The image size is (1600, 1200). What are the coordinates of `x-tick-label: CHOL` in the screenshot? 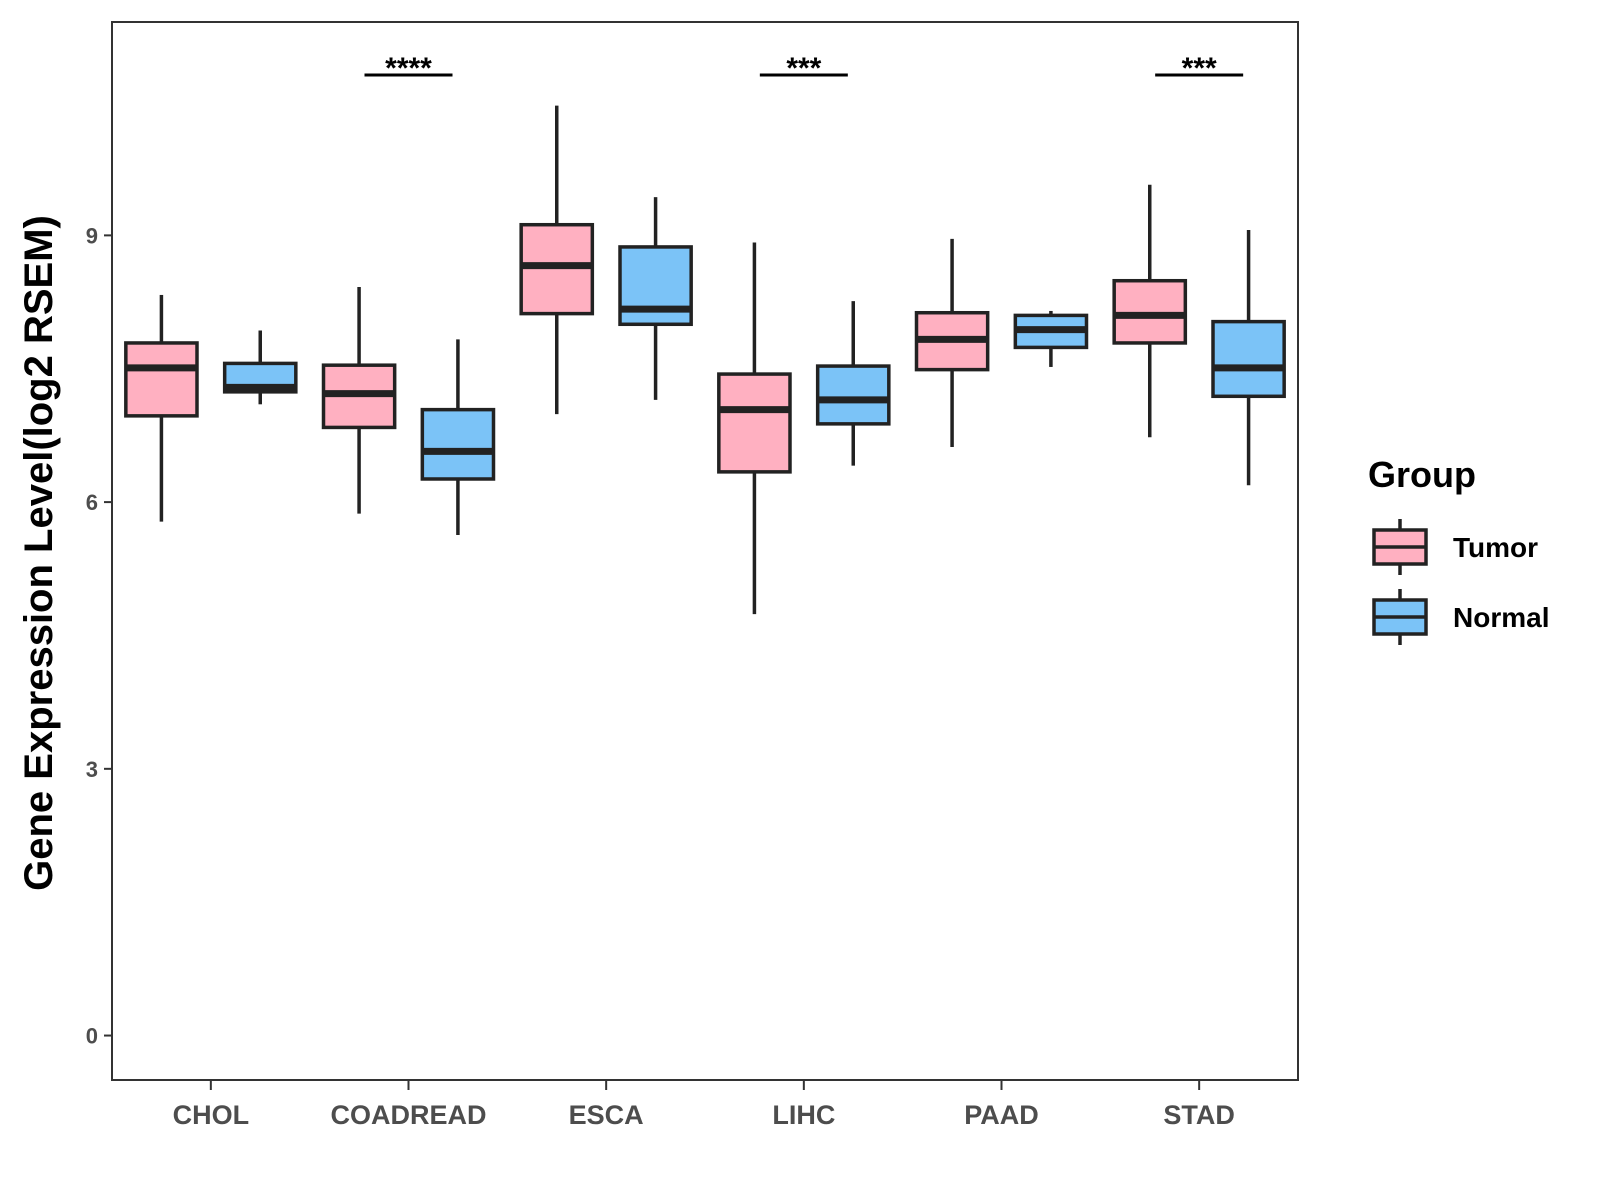 It's located at (211, 1115).